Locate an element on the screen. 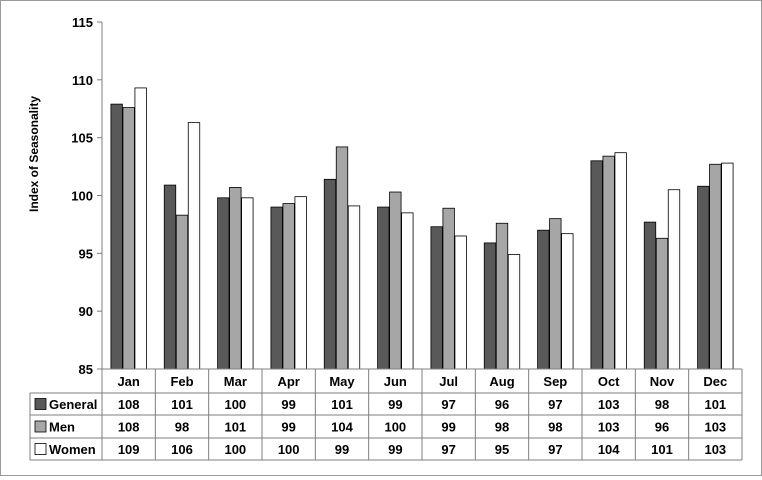 The image size is (762, 480). y-axis: 85 90 95 100 105 110 115 is located at coordinates (87, 196).